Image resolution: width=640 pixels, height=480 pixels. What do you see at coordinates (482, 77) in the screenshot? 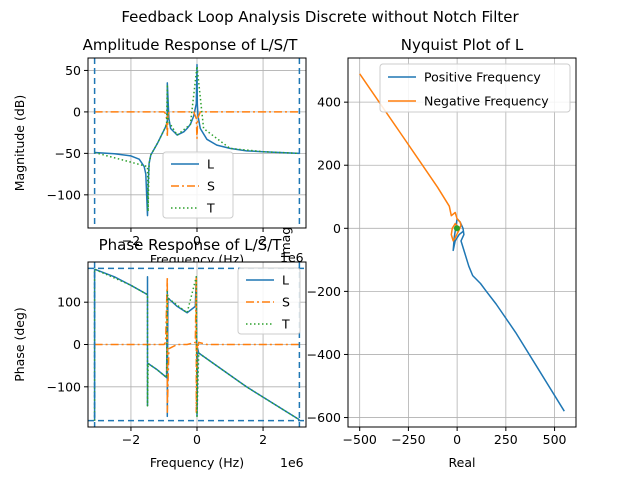
I see `legend-label: Positive Frequency` at bounding box center [482, 77].